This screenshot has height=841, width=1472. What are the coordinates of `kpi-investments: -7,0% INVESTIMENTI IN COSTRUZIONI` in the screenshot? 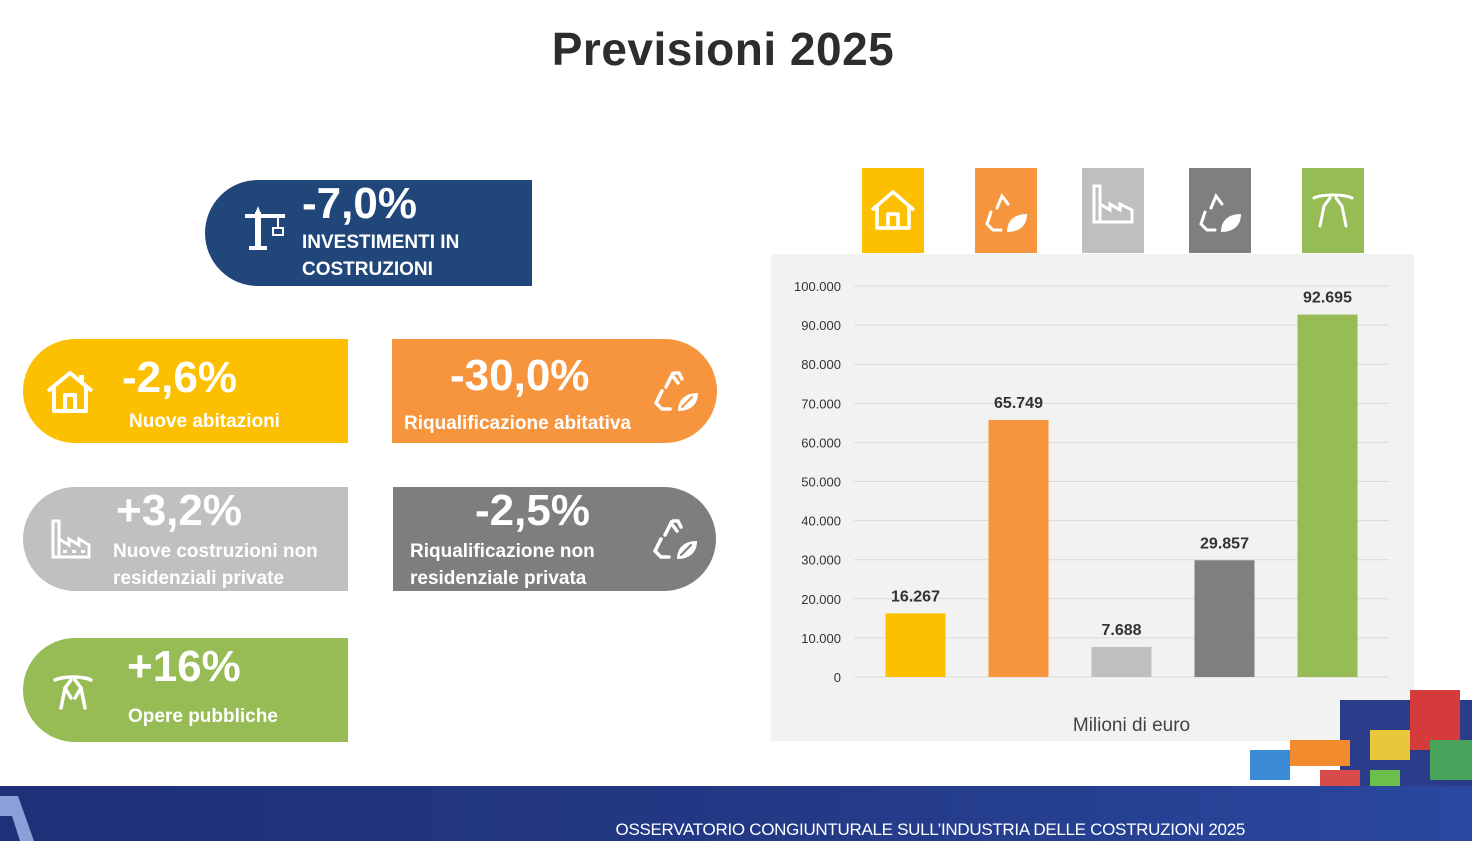 It's located at (368, 233).